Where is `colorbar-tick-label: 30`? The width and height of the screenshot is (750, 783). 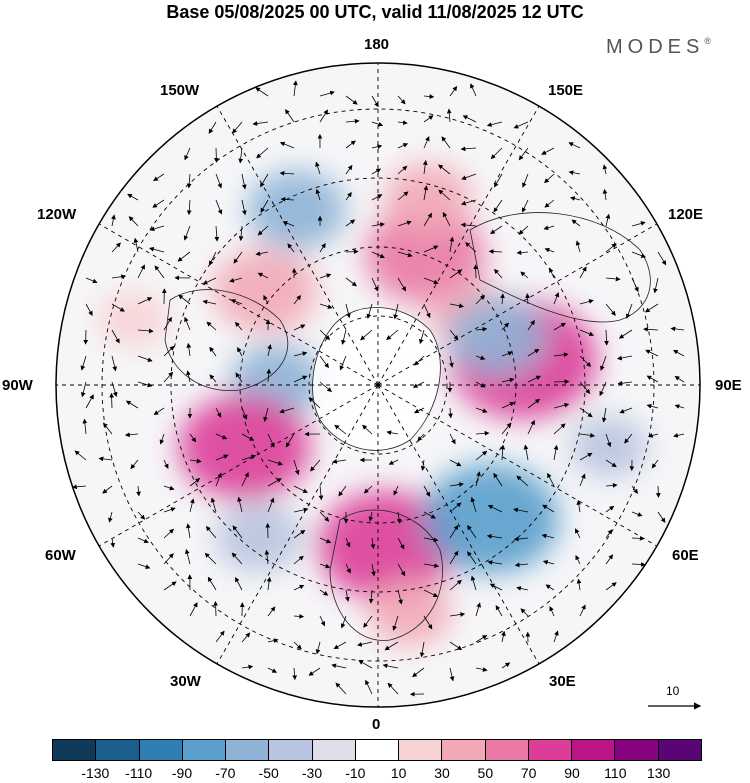 colorbar-tick-label: 30 is located at coordinates (442, 773).